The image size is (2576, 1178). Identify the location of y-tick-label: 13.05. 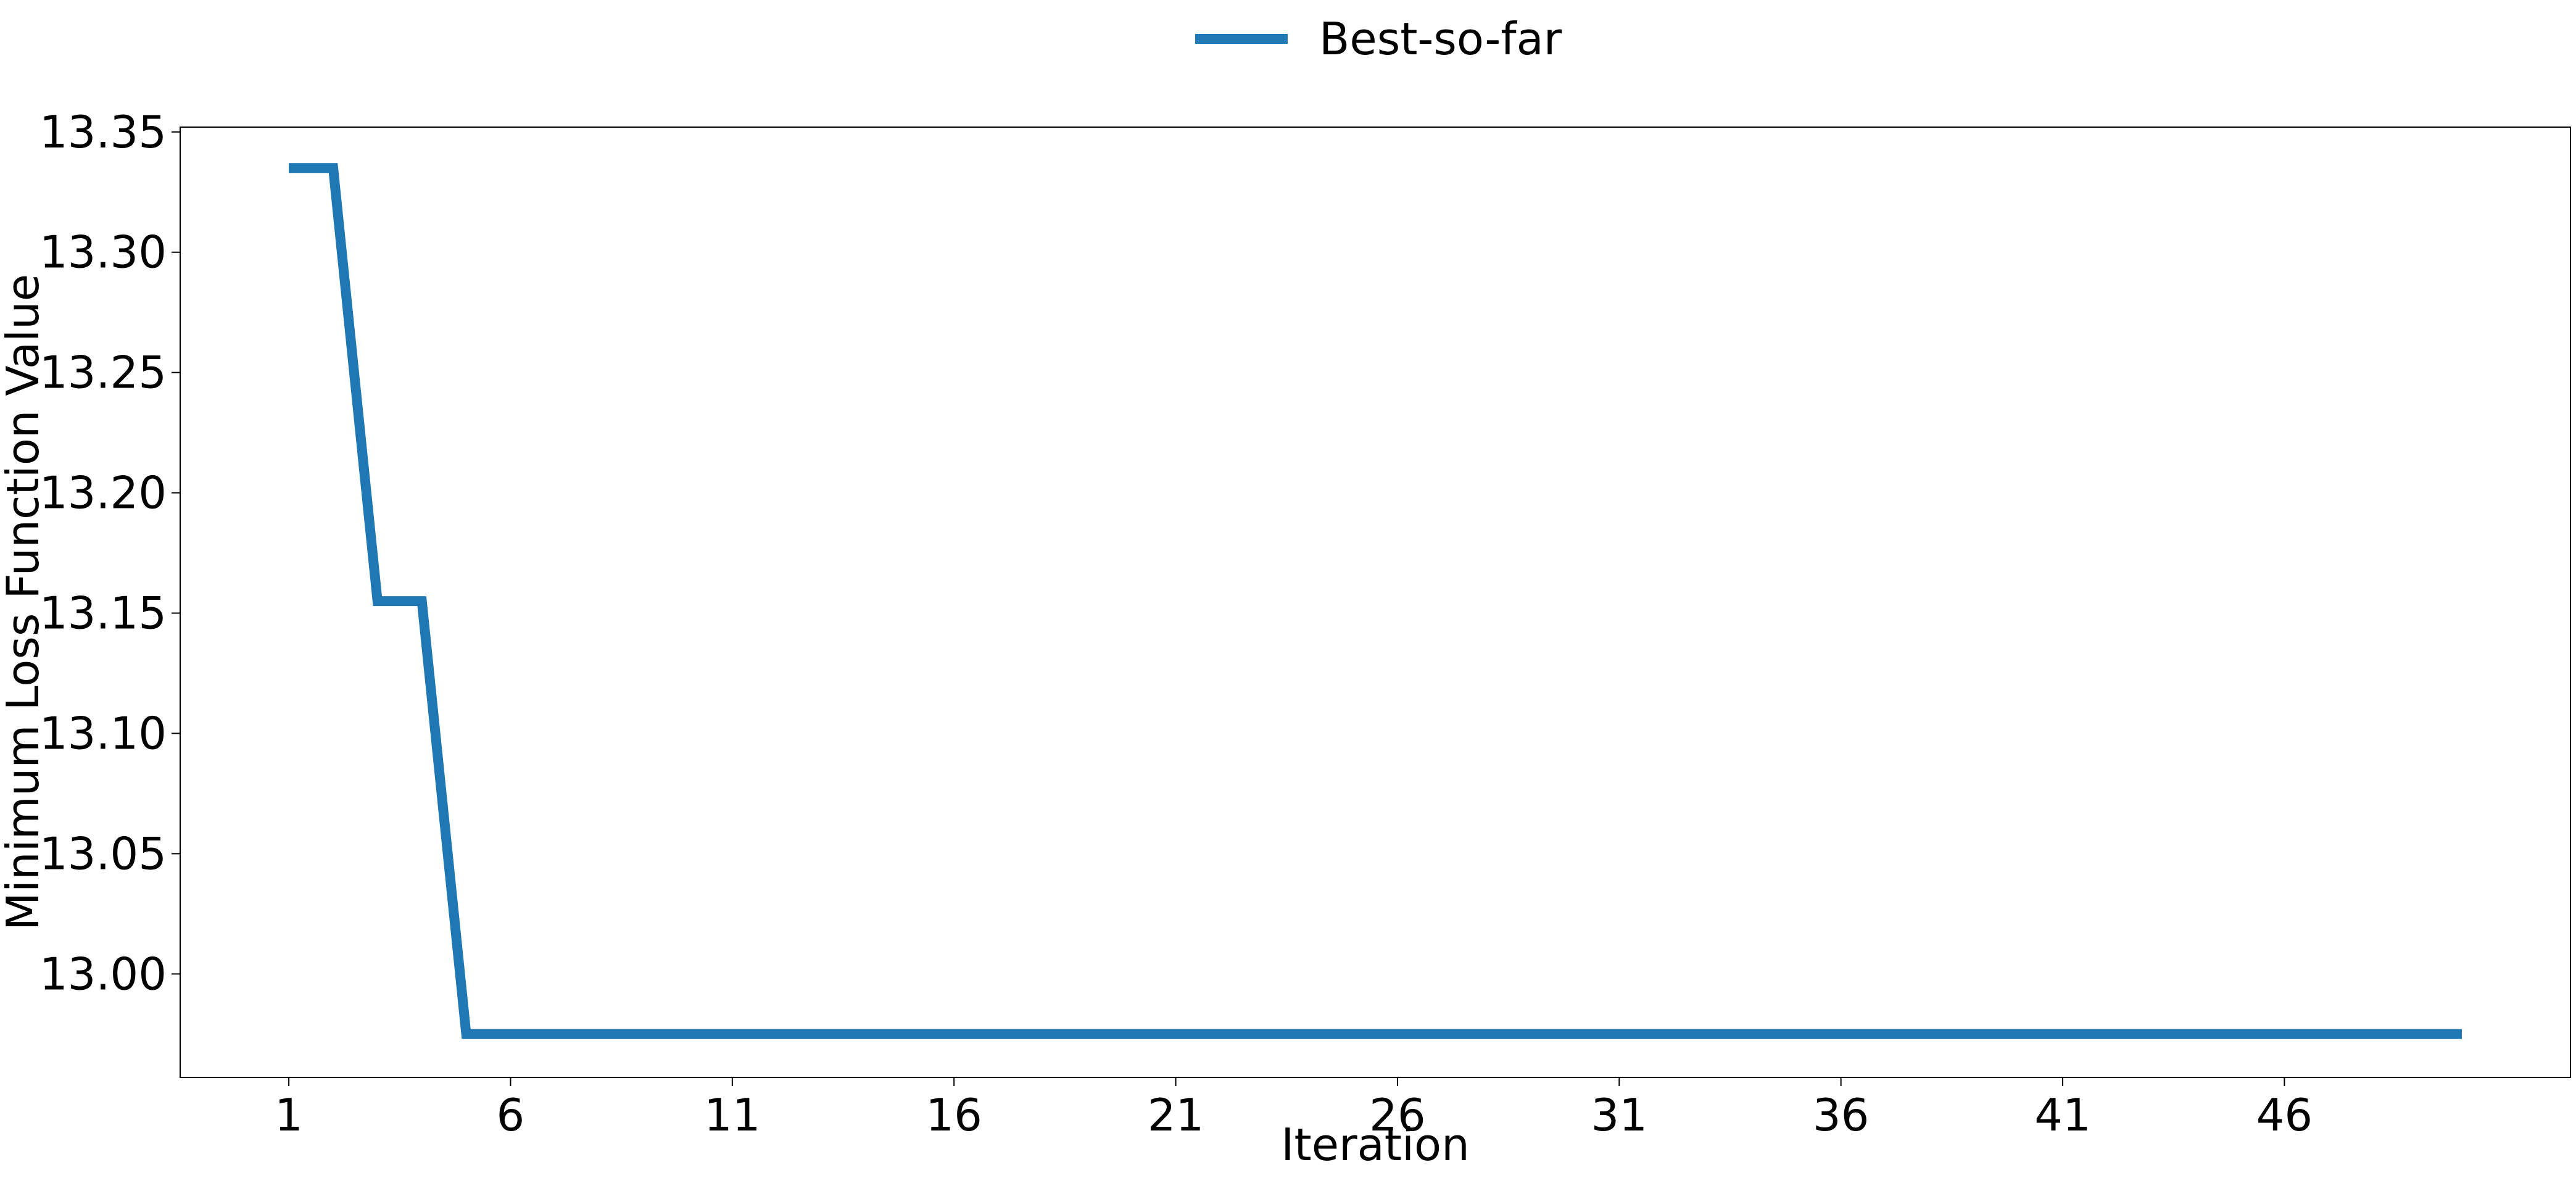
(103, 853).